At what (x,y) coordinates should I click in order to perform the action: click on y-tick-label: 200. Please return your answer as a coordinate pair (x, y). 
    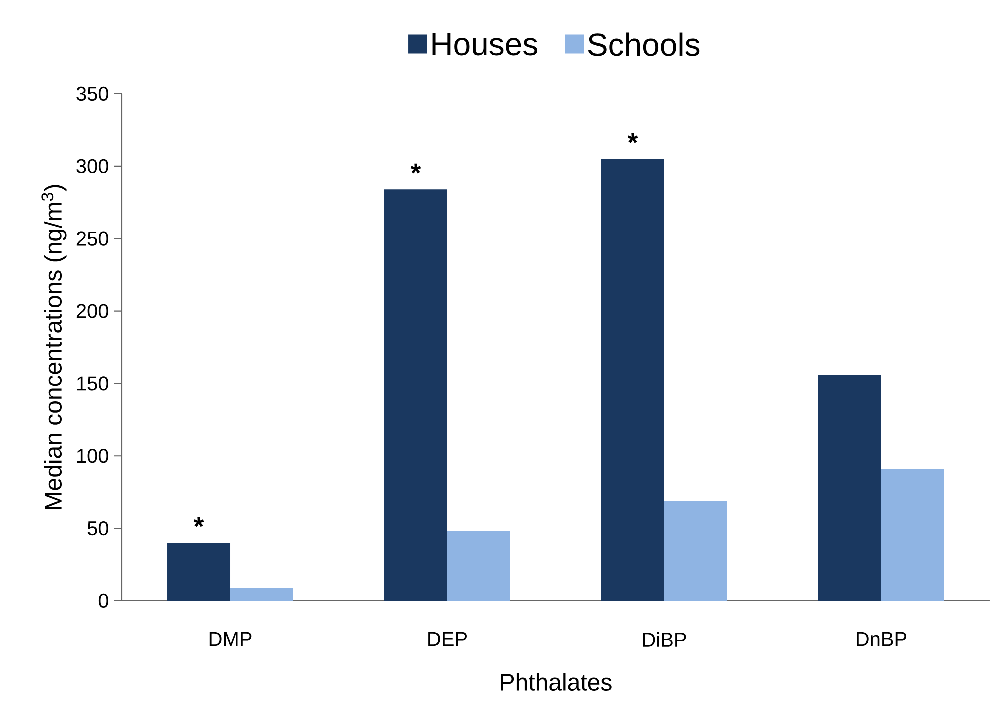
    Looking at the image, I should click on (92, 311).